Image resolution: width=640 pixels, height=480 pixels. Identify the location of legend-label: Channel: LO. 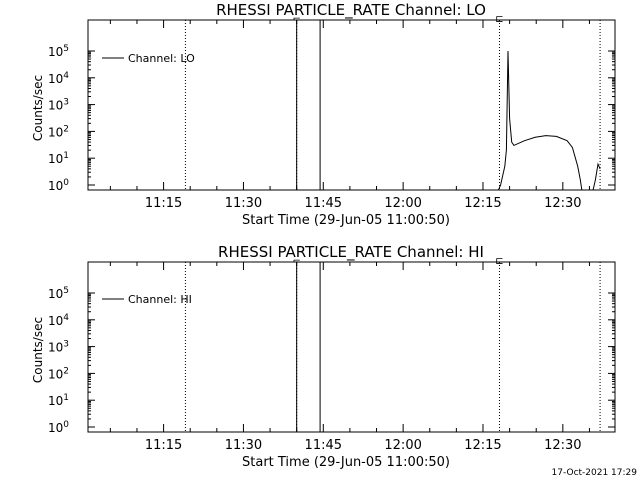
(161, 58).